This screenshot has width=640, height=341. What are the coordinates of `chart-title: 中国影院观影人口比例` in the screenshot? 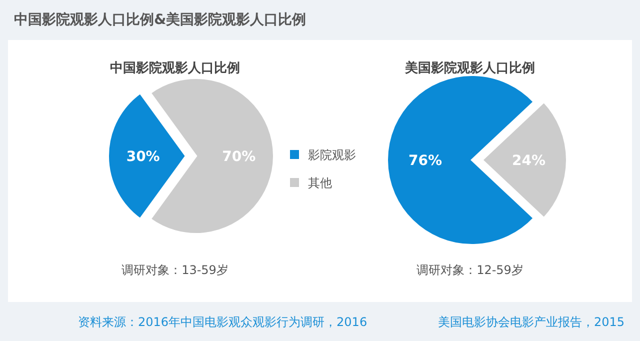 It's located at (175, 68).